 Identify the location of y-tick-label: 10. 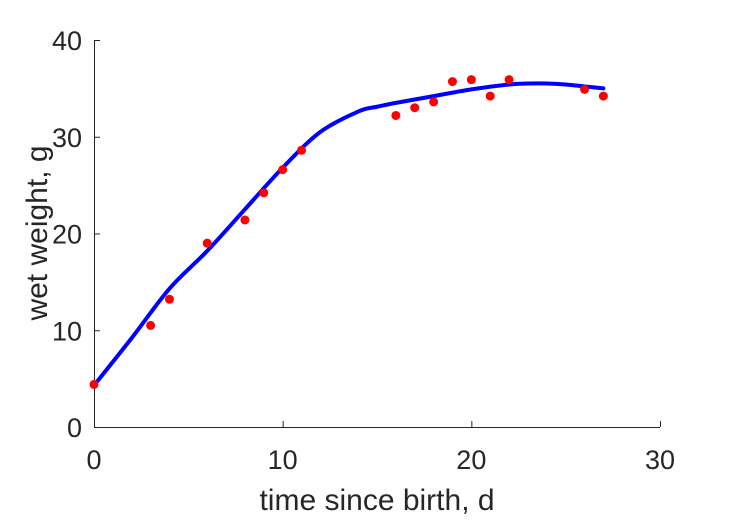
(67, 331).